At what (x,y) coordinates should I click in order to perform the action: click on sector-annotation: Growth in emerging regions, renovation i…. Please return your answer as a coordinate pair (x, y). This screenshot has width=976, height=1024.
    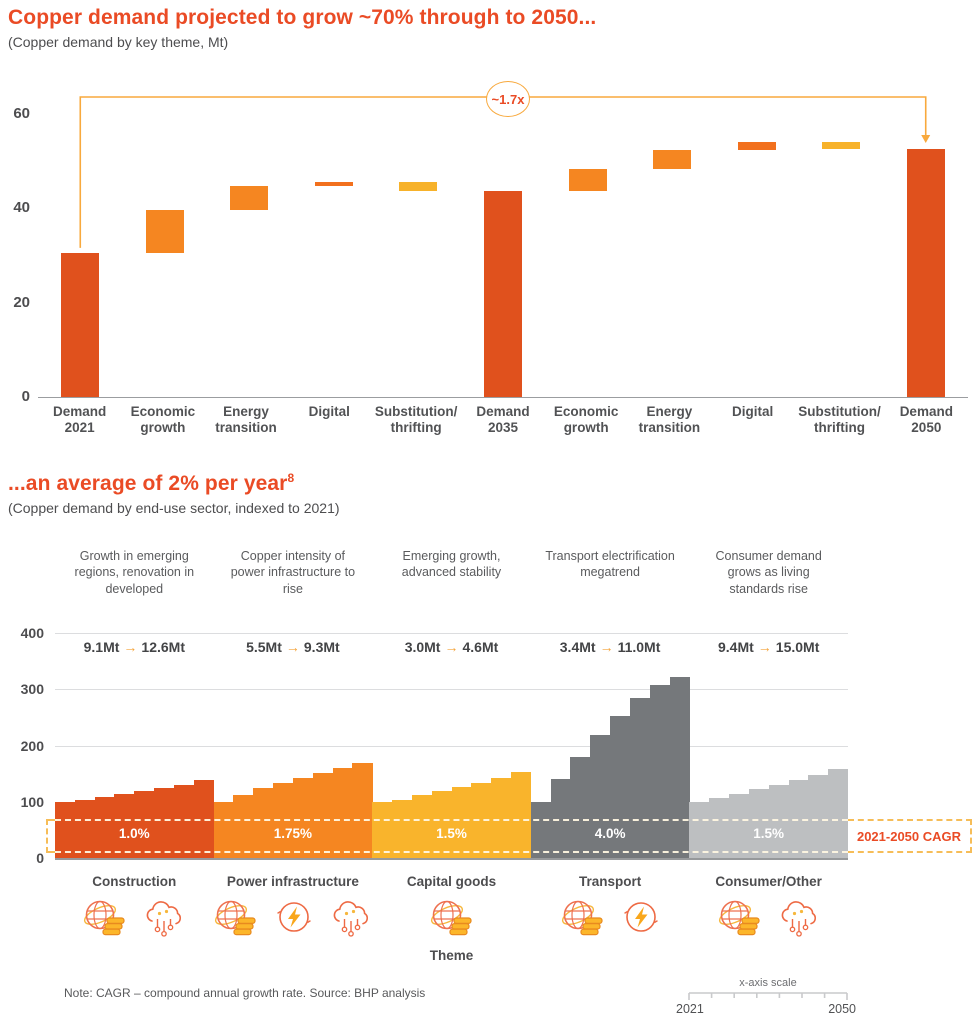
    Looking at the image, I should click on (134, 572).